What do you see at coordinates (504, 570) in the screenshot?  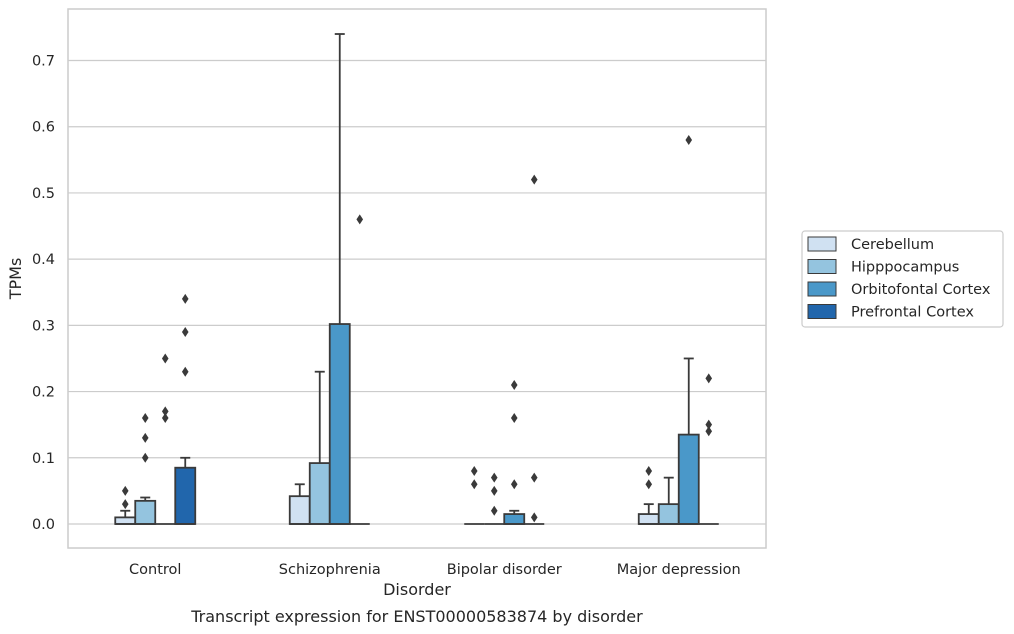 I see `x-tick-label: Bipolar disorder` at bounding box center [504, 570].